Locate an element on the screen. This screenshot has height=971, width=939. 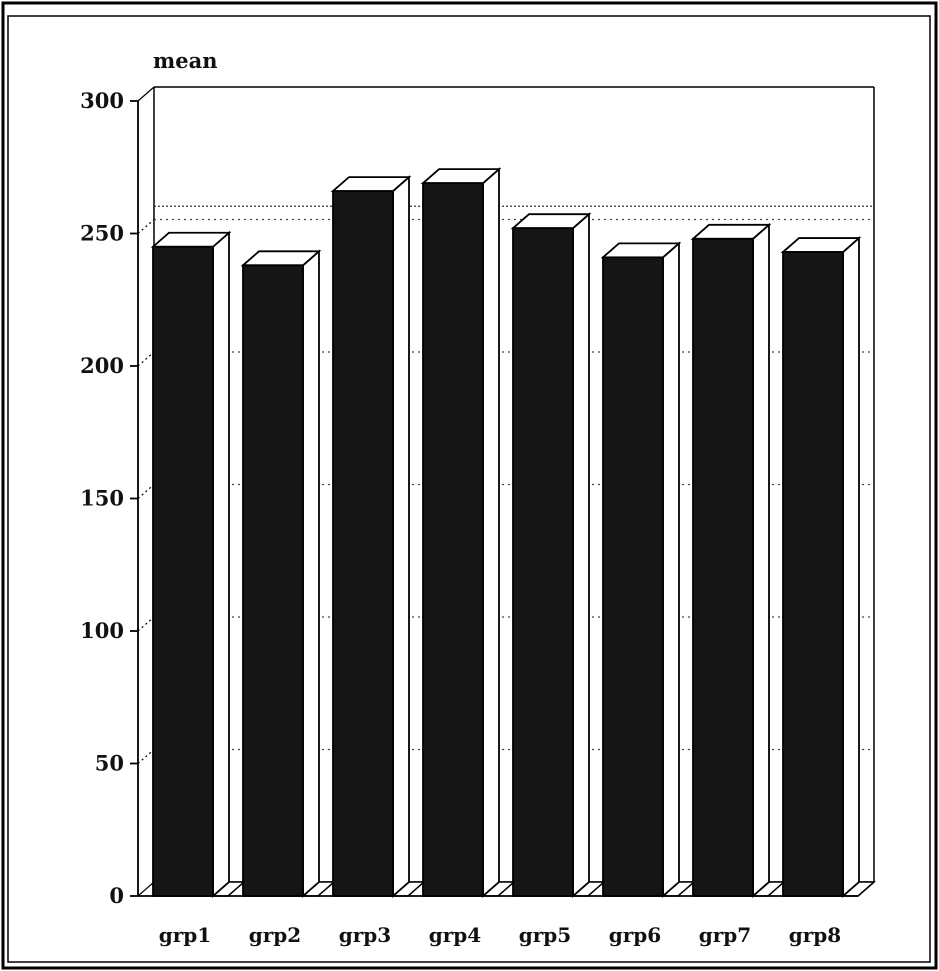
bar-grp1 is located at coordinates (198, 564).